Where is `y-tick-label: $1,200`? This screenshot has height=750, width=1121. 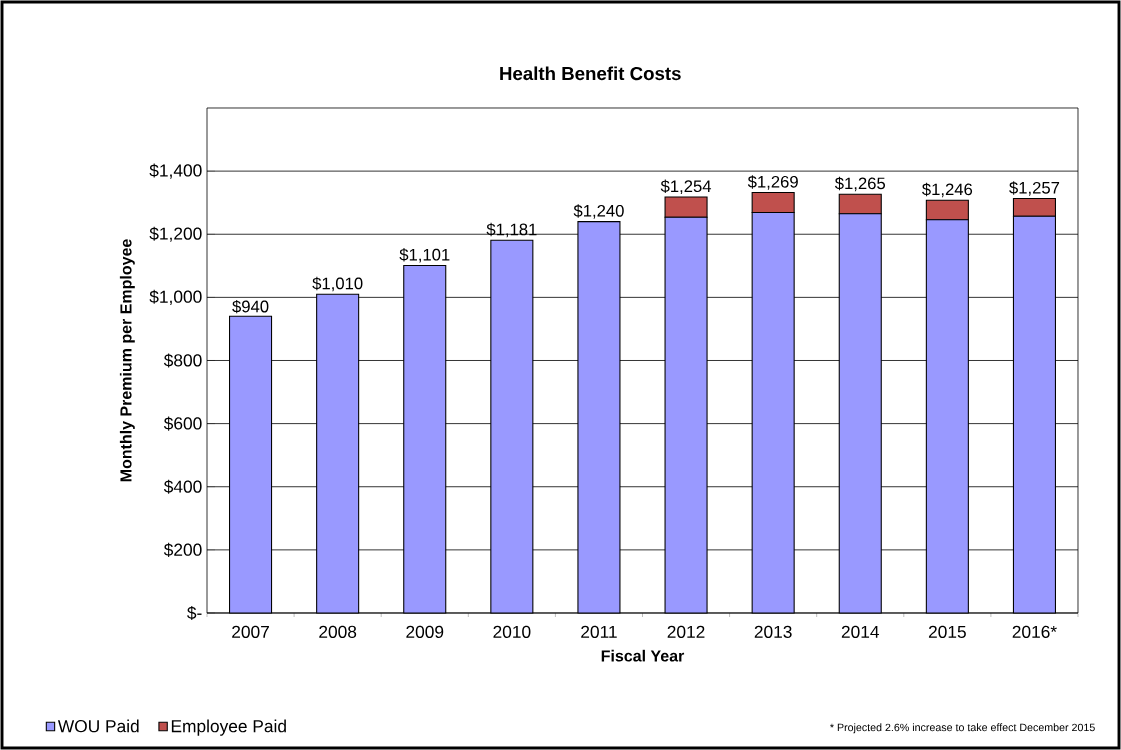
y-tick-label: $1,200 is located at coordinates (175, 234).